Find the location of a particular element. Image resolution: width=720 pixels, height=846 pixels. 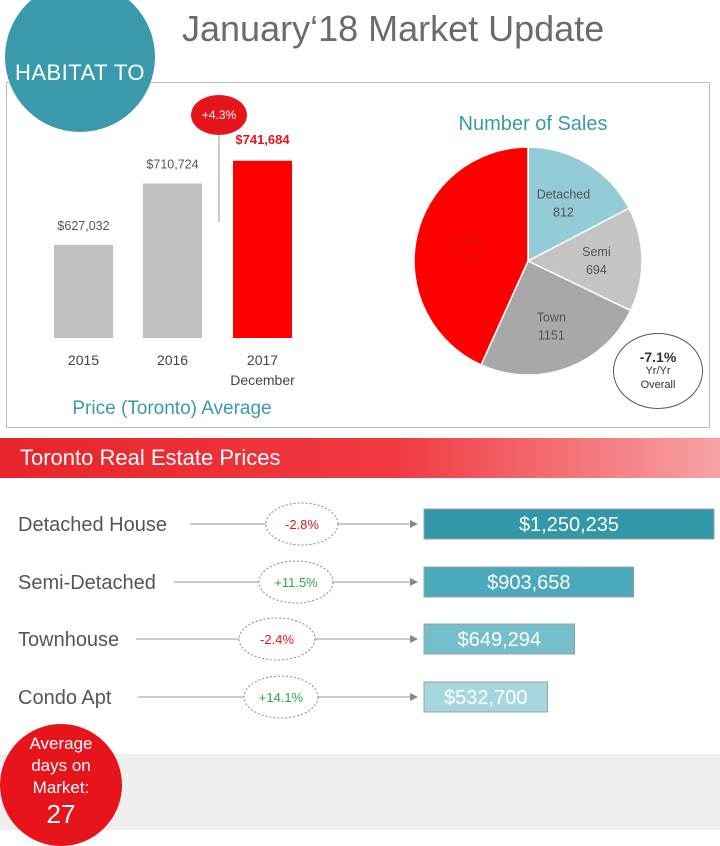

yoy-line2: Overall is located at coordinates (658, 385).